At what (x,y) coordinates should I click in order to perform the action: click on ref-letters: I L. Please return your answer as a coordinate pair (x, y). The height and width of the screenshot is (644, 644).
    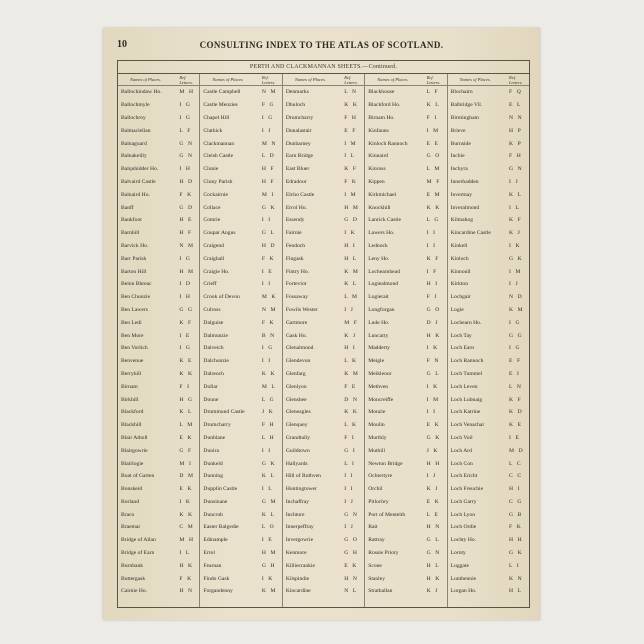
    Looking at the image, I should click on (350, 156).